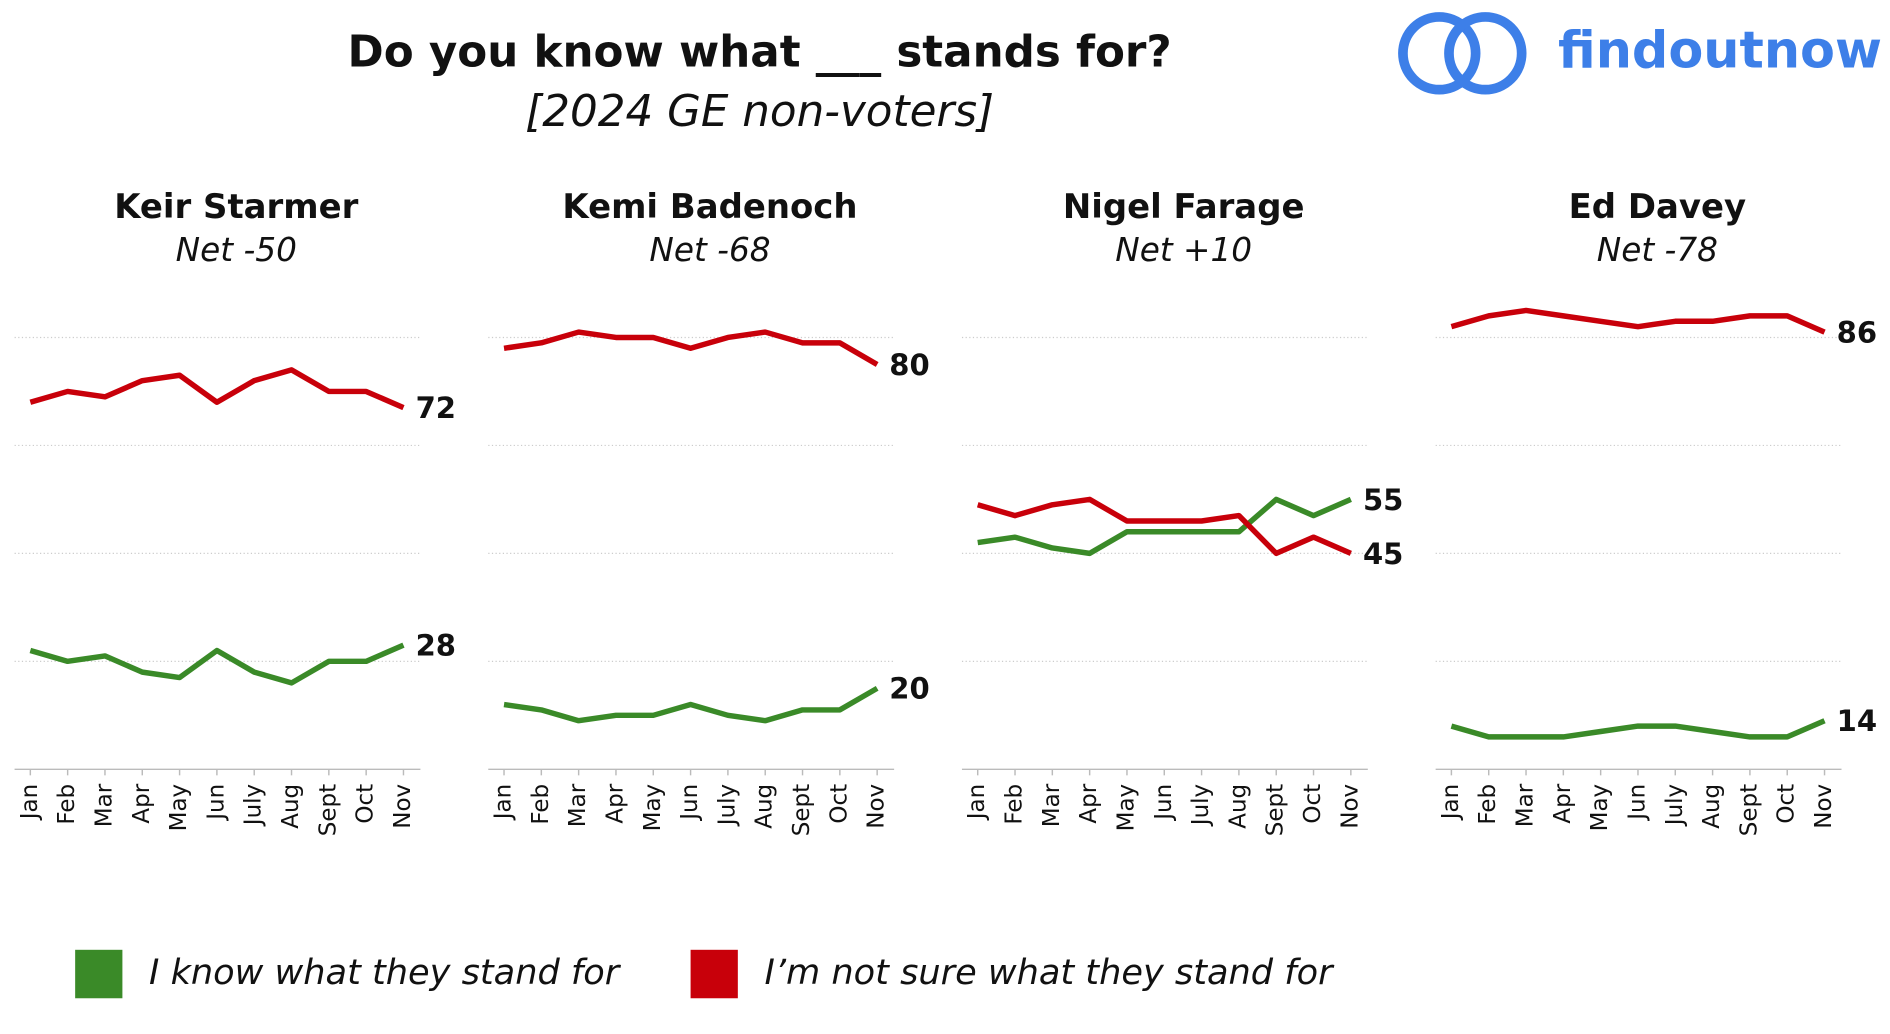 The width and height of the screenshot is (1890, 1034). What do you see at coordinates (1462, 53) in the screenshot?
I see `logo-icon` at bounding box center [1462, 53].